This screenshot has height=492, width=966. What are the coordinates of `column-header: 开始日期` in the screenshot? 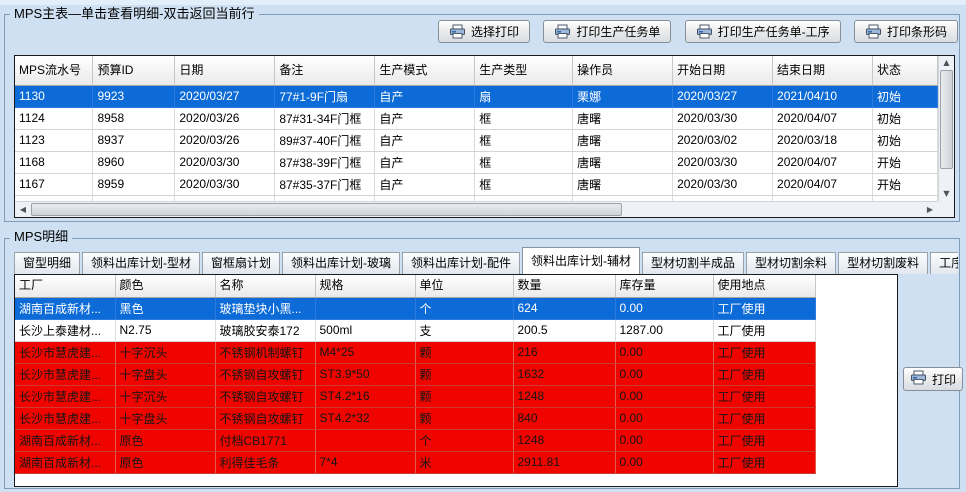 It's located at (723, 71).